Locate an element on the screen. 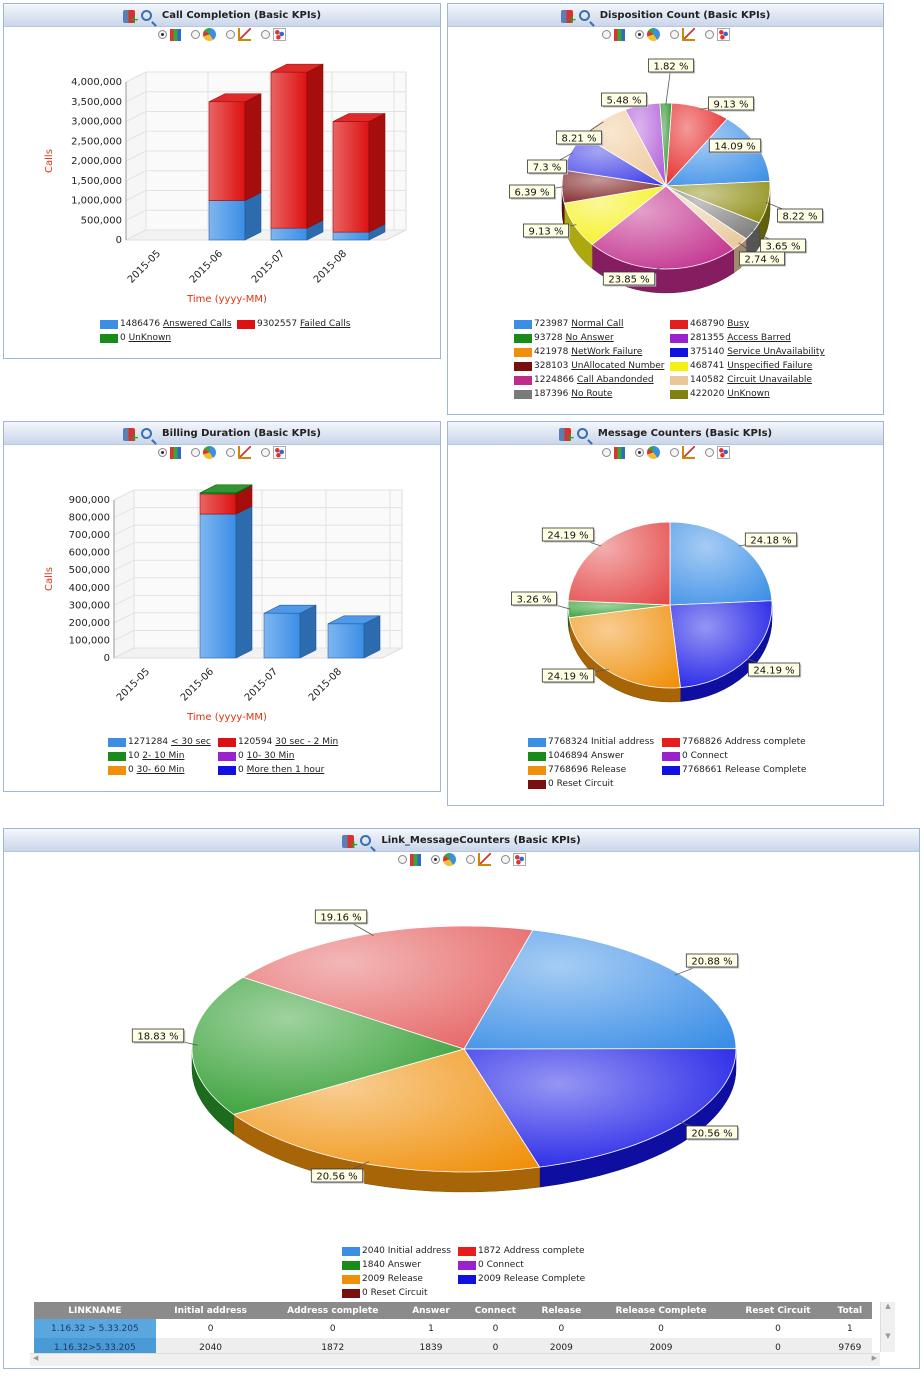 Image resolution: width=924 pixels, height=1380 pixels. column-header: Release Complete is located at coordinates (661, 1310).